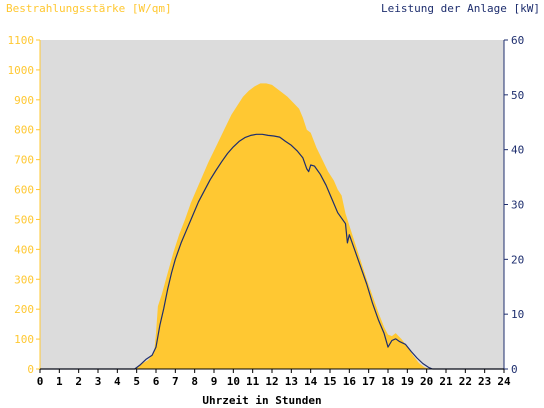 The width and height of the screenshot is (544, 408). Describe the element at coordinates (253, 381) in the screenshot. I see `x-tick-label: 11` at that location.